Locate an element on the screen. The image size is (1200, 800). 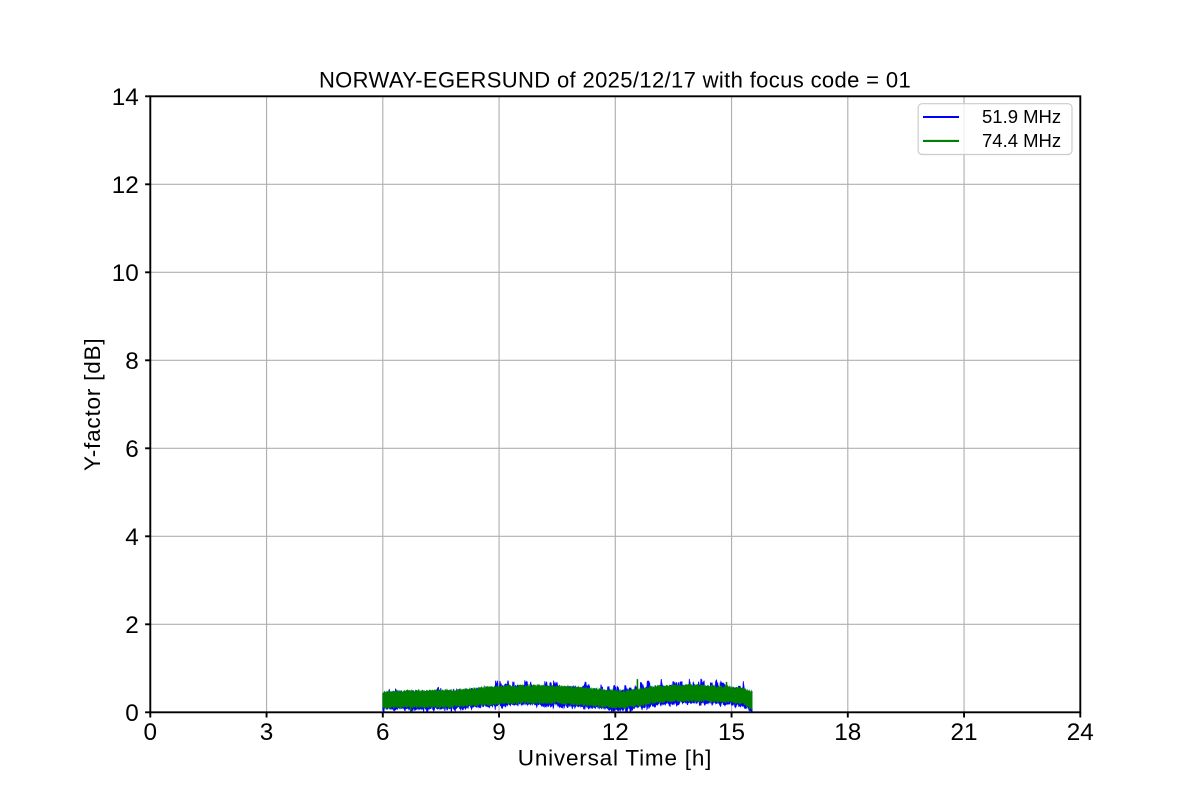
svg-text: 15 is located at coordinates (731, 732).